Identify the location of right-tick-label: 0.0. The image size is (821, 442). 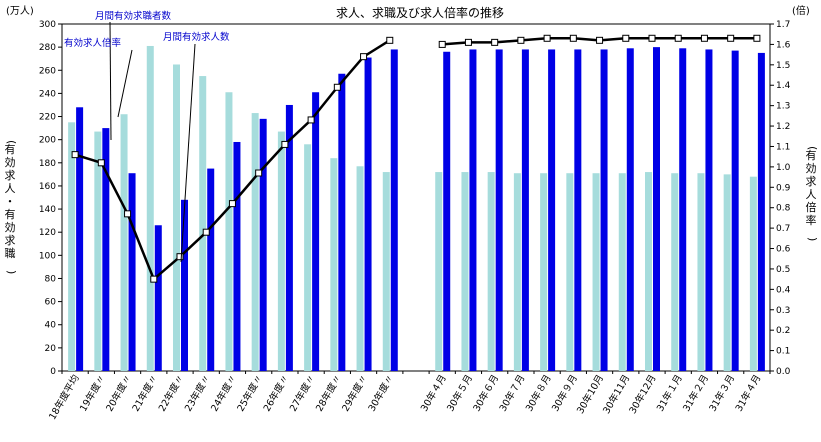
(783, 372).